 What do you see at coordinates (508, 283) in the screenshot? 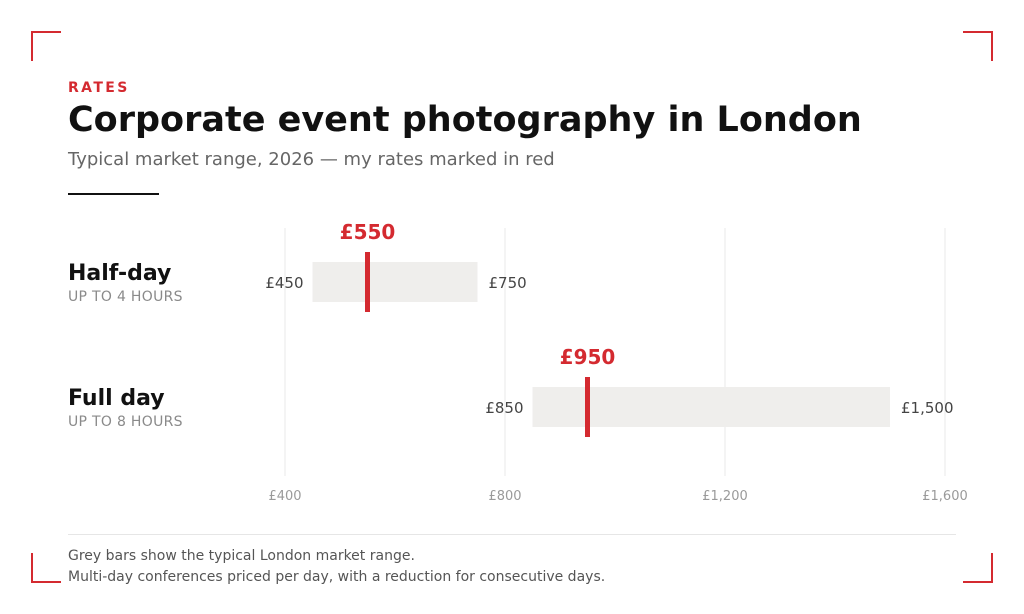
I see `range-max-label: £750` at bounding box center [508, 283].